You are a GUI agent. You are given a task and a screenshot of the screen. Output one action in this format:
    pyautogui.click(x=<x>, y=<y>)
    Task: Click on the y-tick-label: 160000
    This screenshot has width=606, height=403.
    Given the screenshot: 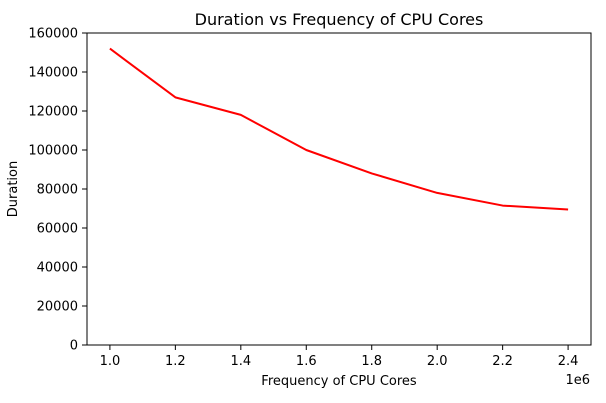 What is the action you would take?
    pyautogui.click(x=53, y=34)
    